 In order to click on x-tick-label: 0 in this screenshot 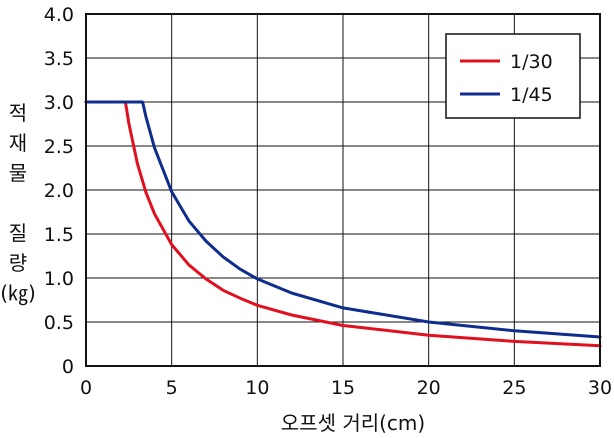, I will do `click(86, 388)`.